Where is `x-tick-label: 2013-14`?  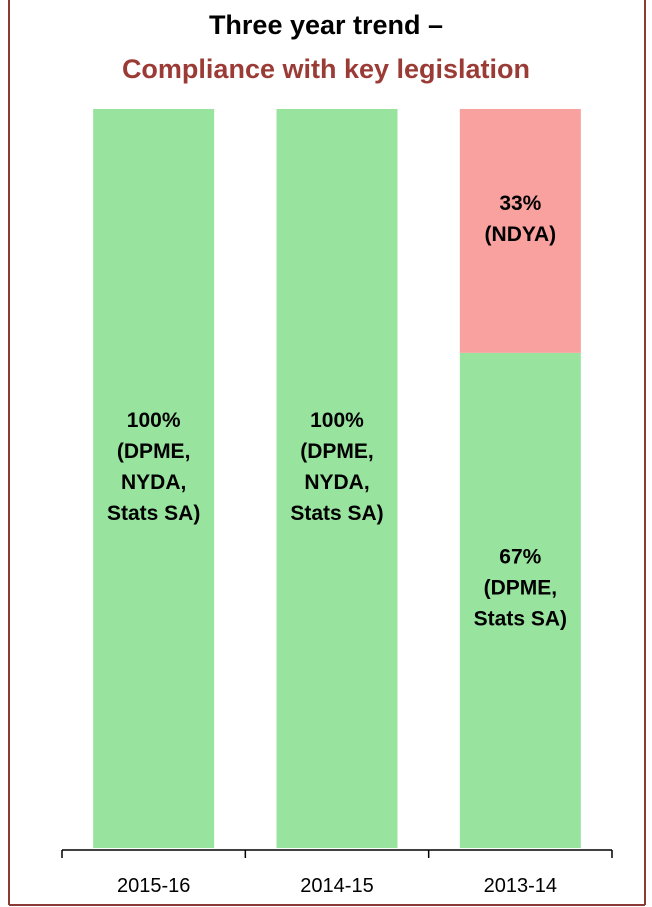
x-tick-label: 2013-14 is located at coordinates (520, 886).